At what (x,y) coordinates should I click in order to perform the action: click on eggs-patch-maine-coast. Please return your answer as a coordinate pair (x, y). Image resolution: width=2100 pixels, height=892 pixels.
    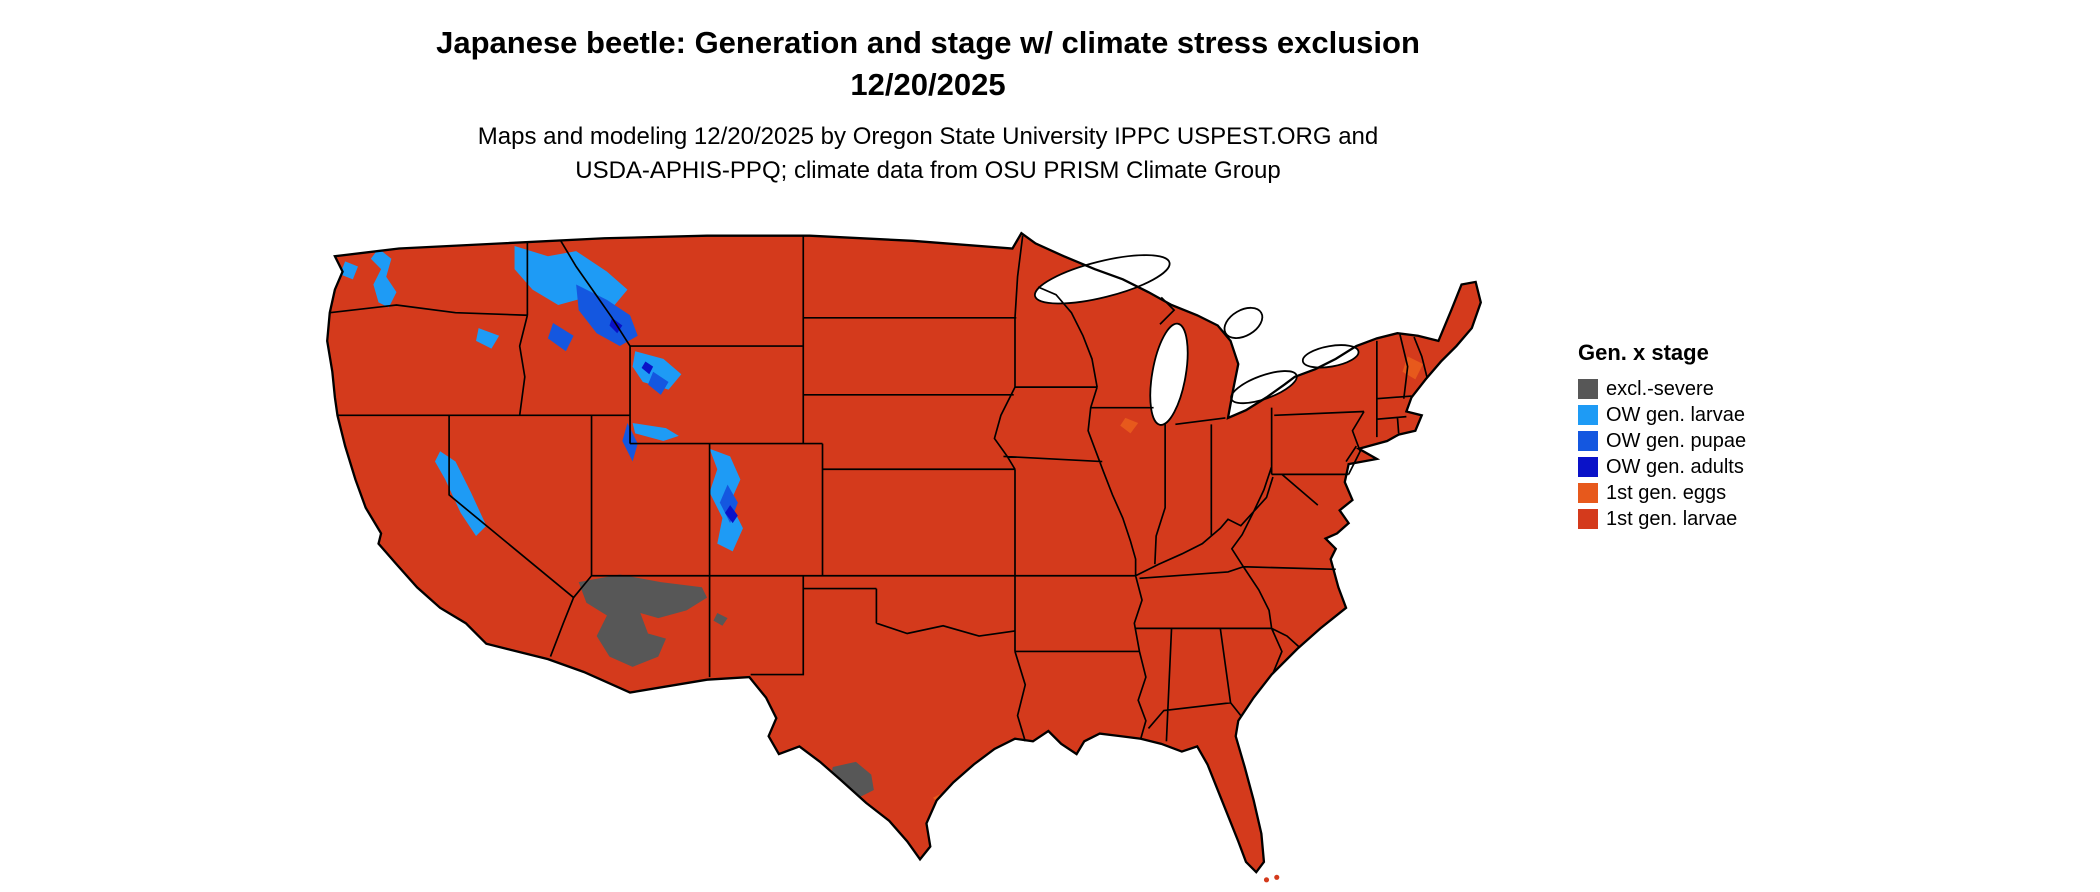
    Looking at the image, I should click on (1413, 368).